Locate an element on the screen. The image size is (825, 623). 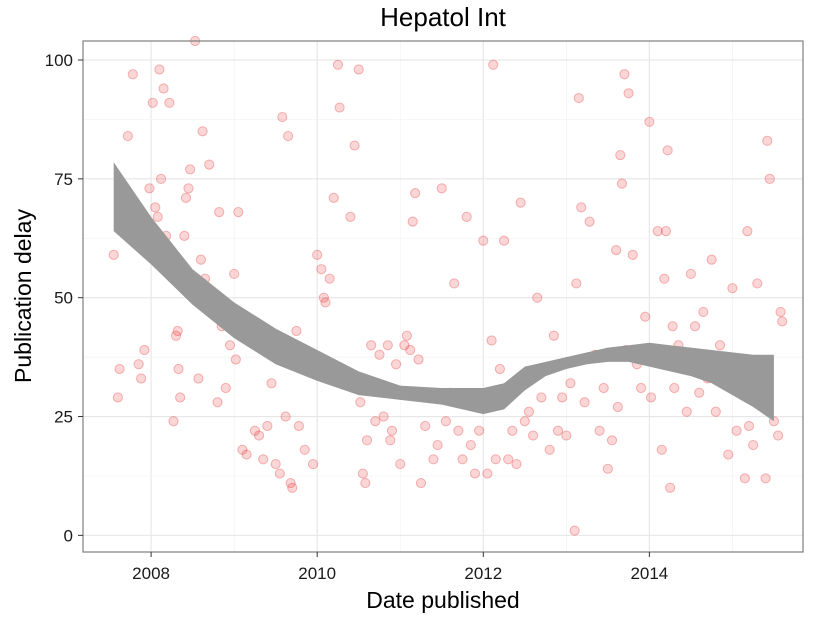
y-tick-label: 25 is located at coordinates (63, 417).